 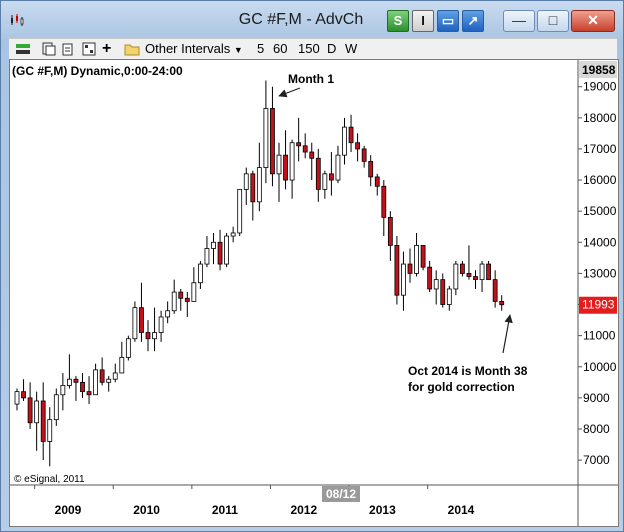 I want to click on esignal-watermark: © eSignal, 2011, so click(x=49, y=479).